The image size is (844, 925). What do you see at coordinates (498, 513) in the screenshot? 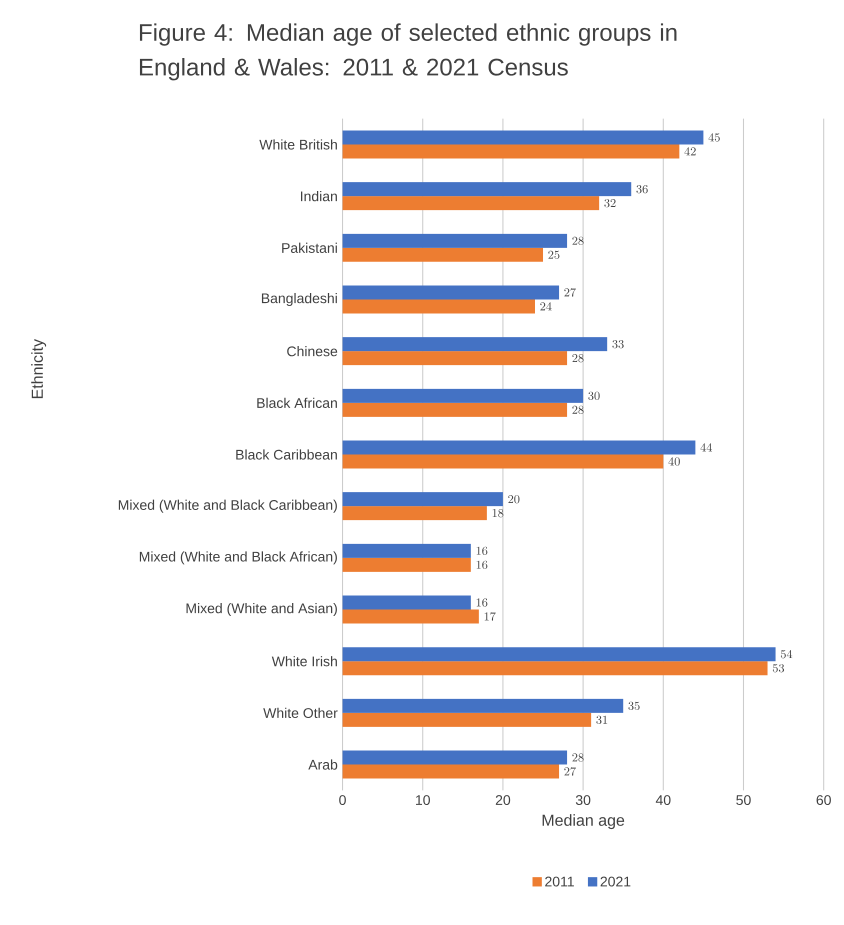
I see `data-label: 18` at bounding box center [498, 513].